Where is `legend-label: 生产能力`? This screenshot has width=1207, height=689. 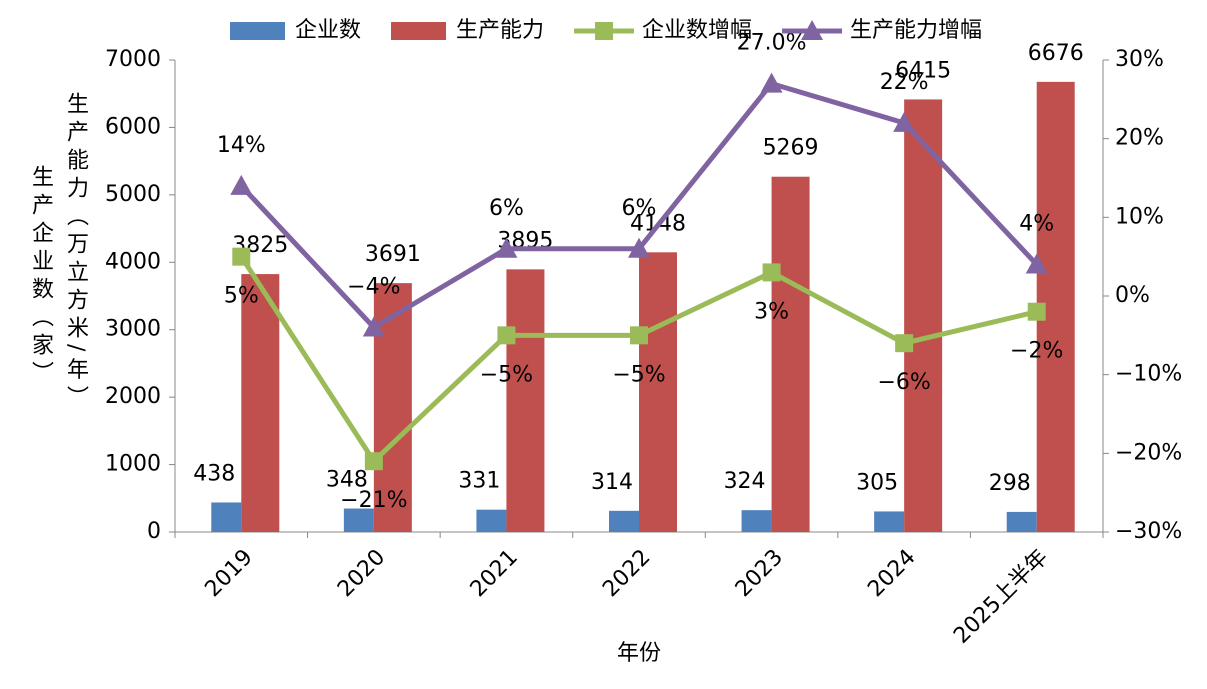
legend-label: 生产能力 is located at coordinates (500, 30).